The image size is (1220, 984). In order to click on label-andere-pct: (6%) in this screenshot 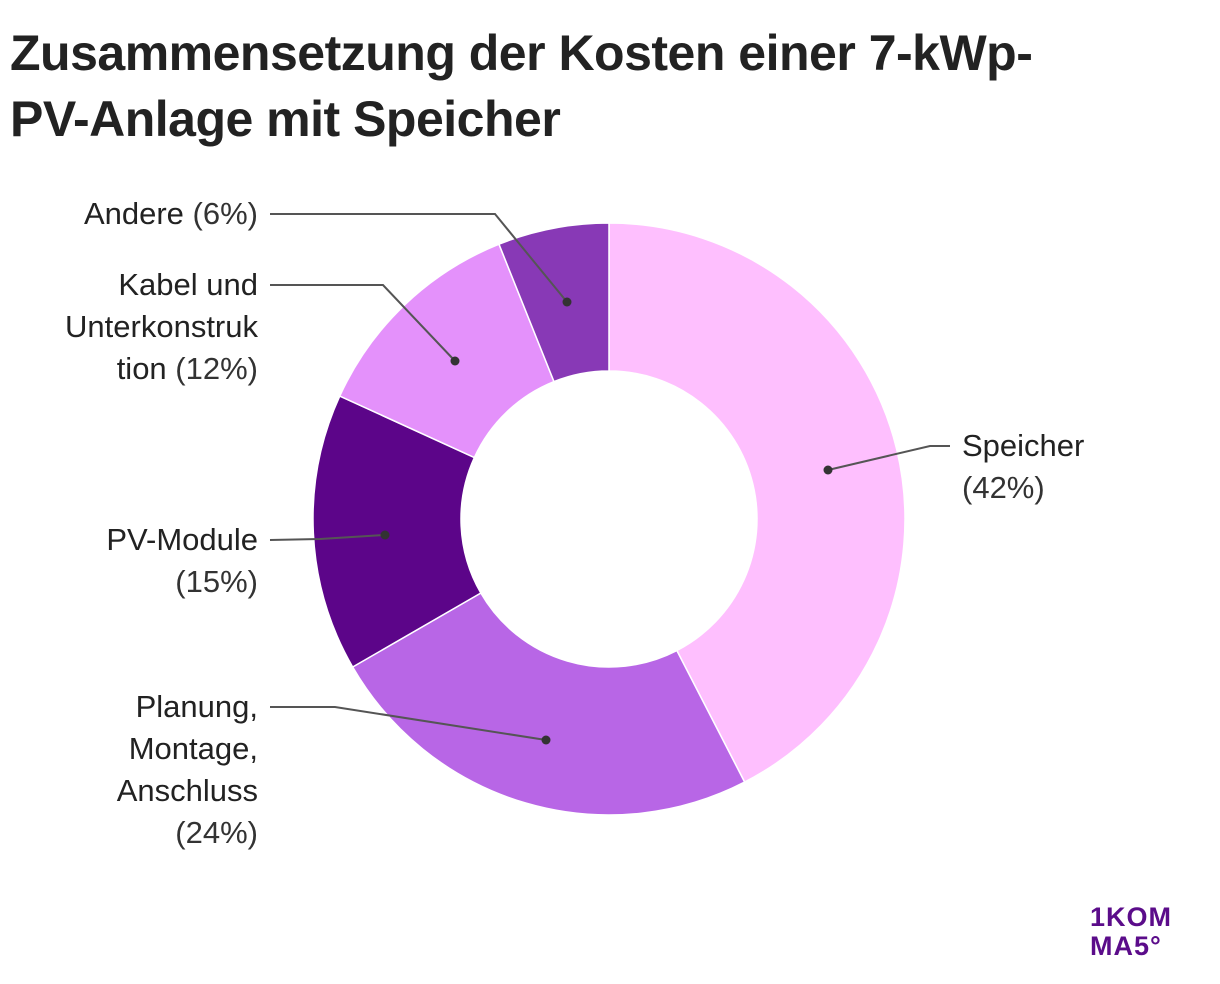, I will do `click(225, 213)`.